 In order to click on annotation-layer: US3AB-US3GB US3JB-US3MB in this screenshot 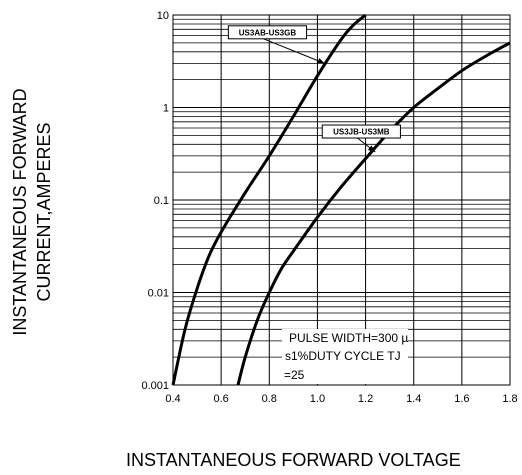, I will do `click(314, 89)`.